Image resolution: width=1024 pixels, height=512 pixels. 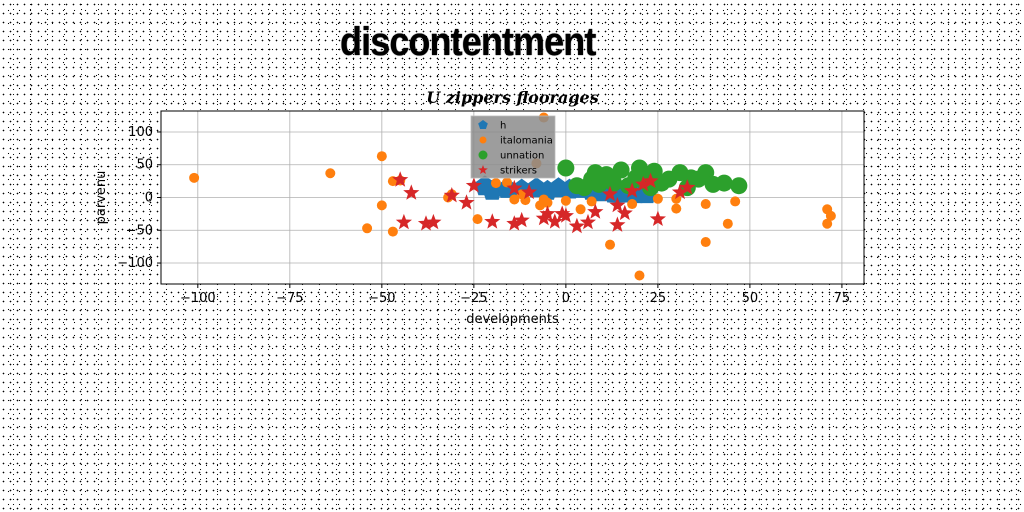 I want to click on x-tick-label: 25, so click(x=658, y=298).